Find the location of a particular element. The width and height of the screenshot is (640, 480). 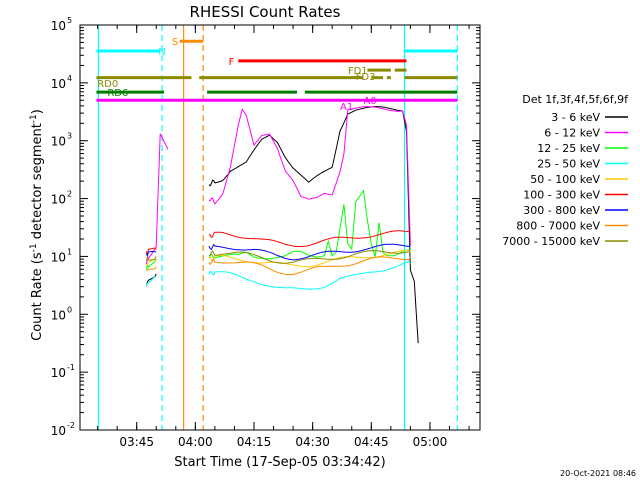

legend-label-2: 12 - 25 keV is located at coordinates (568, 148).